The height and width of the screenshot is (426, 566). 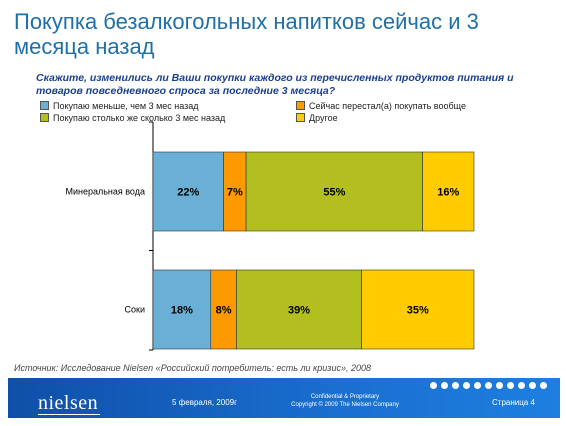 What do you see at coordinates (387, 106) in the screenshot?
I see `legend-label: Сейчас перестал(а) покупать вообще` at bounding box center [387, 106].